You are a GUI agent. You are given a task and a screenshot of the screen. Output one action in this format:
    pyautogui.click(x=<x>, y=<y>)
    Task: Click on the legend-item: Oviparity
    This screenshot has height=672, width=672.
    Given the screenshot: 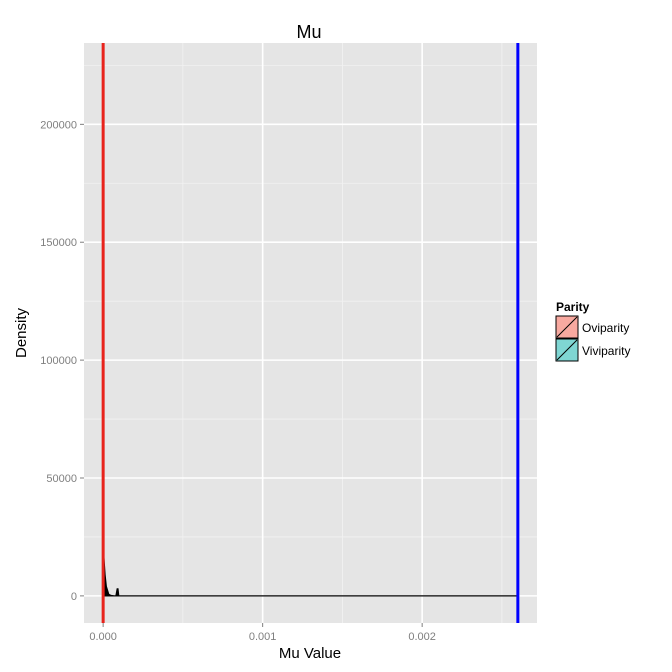 What is the action you would take?
    pyautogui.click(x=592, y=327)
    